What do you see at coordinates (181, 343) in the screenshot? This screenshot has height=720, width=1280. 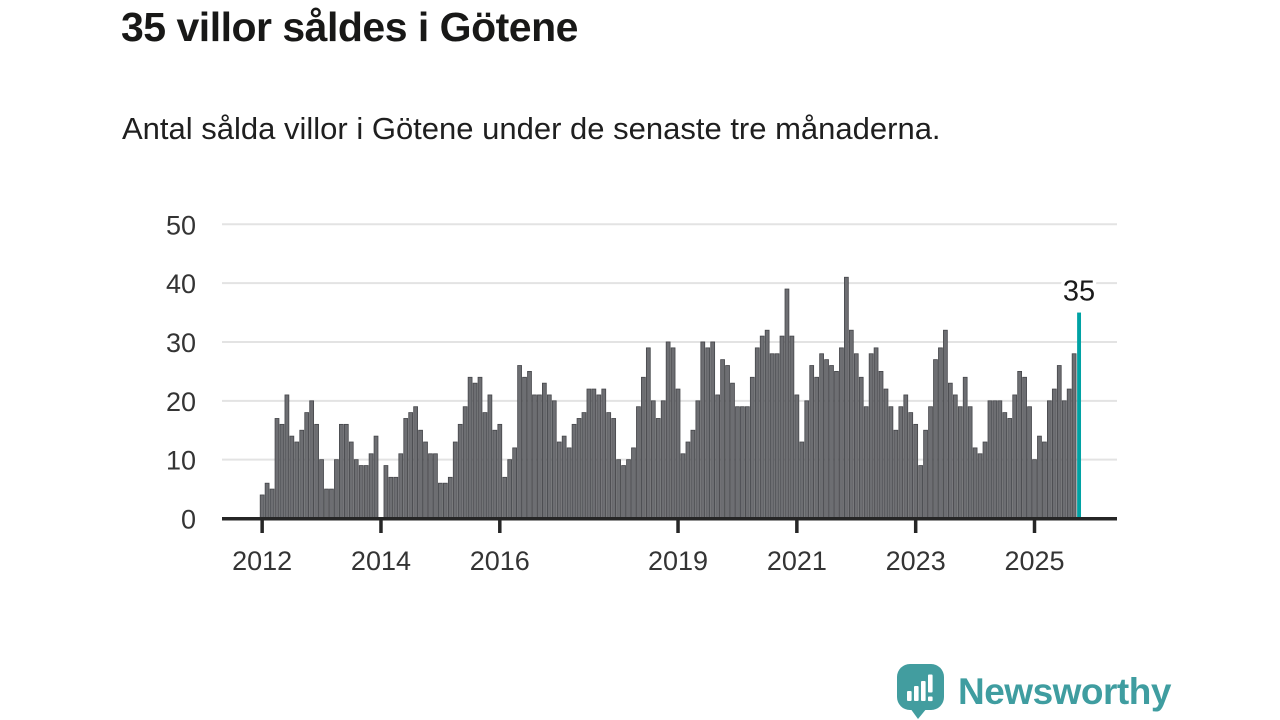 I see `y-axis-label: 30` at bounding box center [181, 343].